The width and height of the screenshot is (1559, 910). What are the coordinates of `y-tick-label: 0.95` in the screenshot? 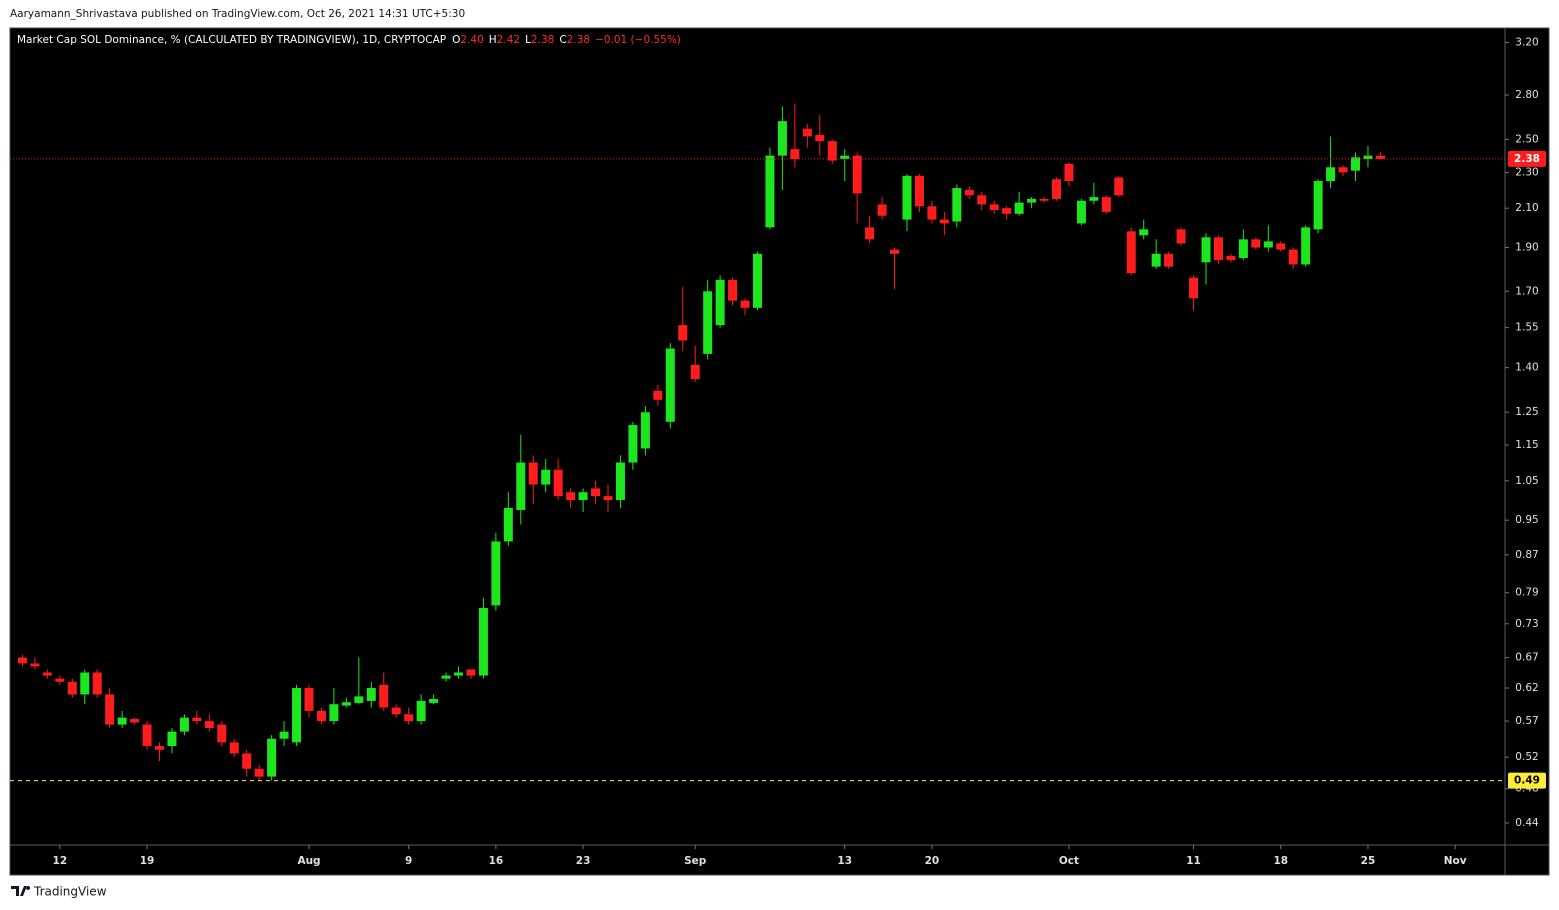 It's located at (1526, 520).